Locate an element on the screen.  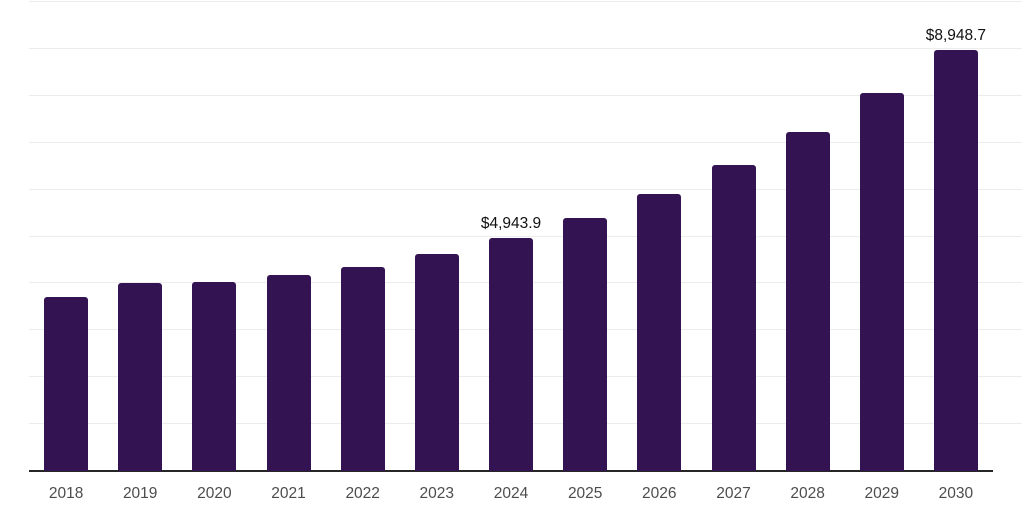
bar-2030 is located at coordinates (955, 260).